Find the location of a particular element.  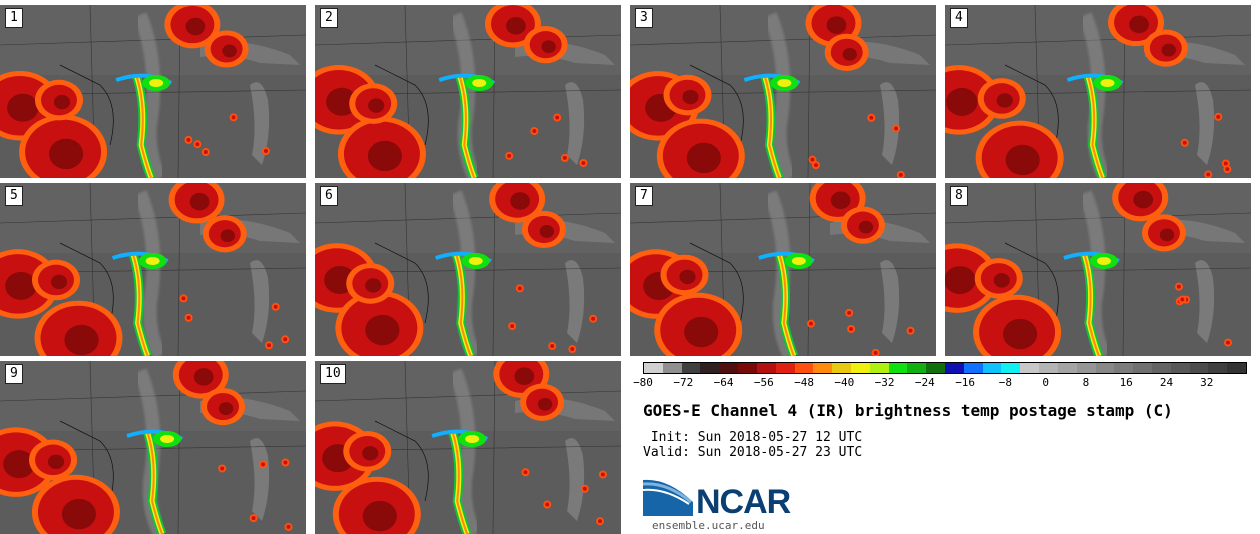

panel-number: 3 is located at coordinates (644, 18).